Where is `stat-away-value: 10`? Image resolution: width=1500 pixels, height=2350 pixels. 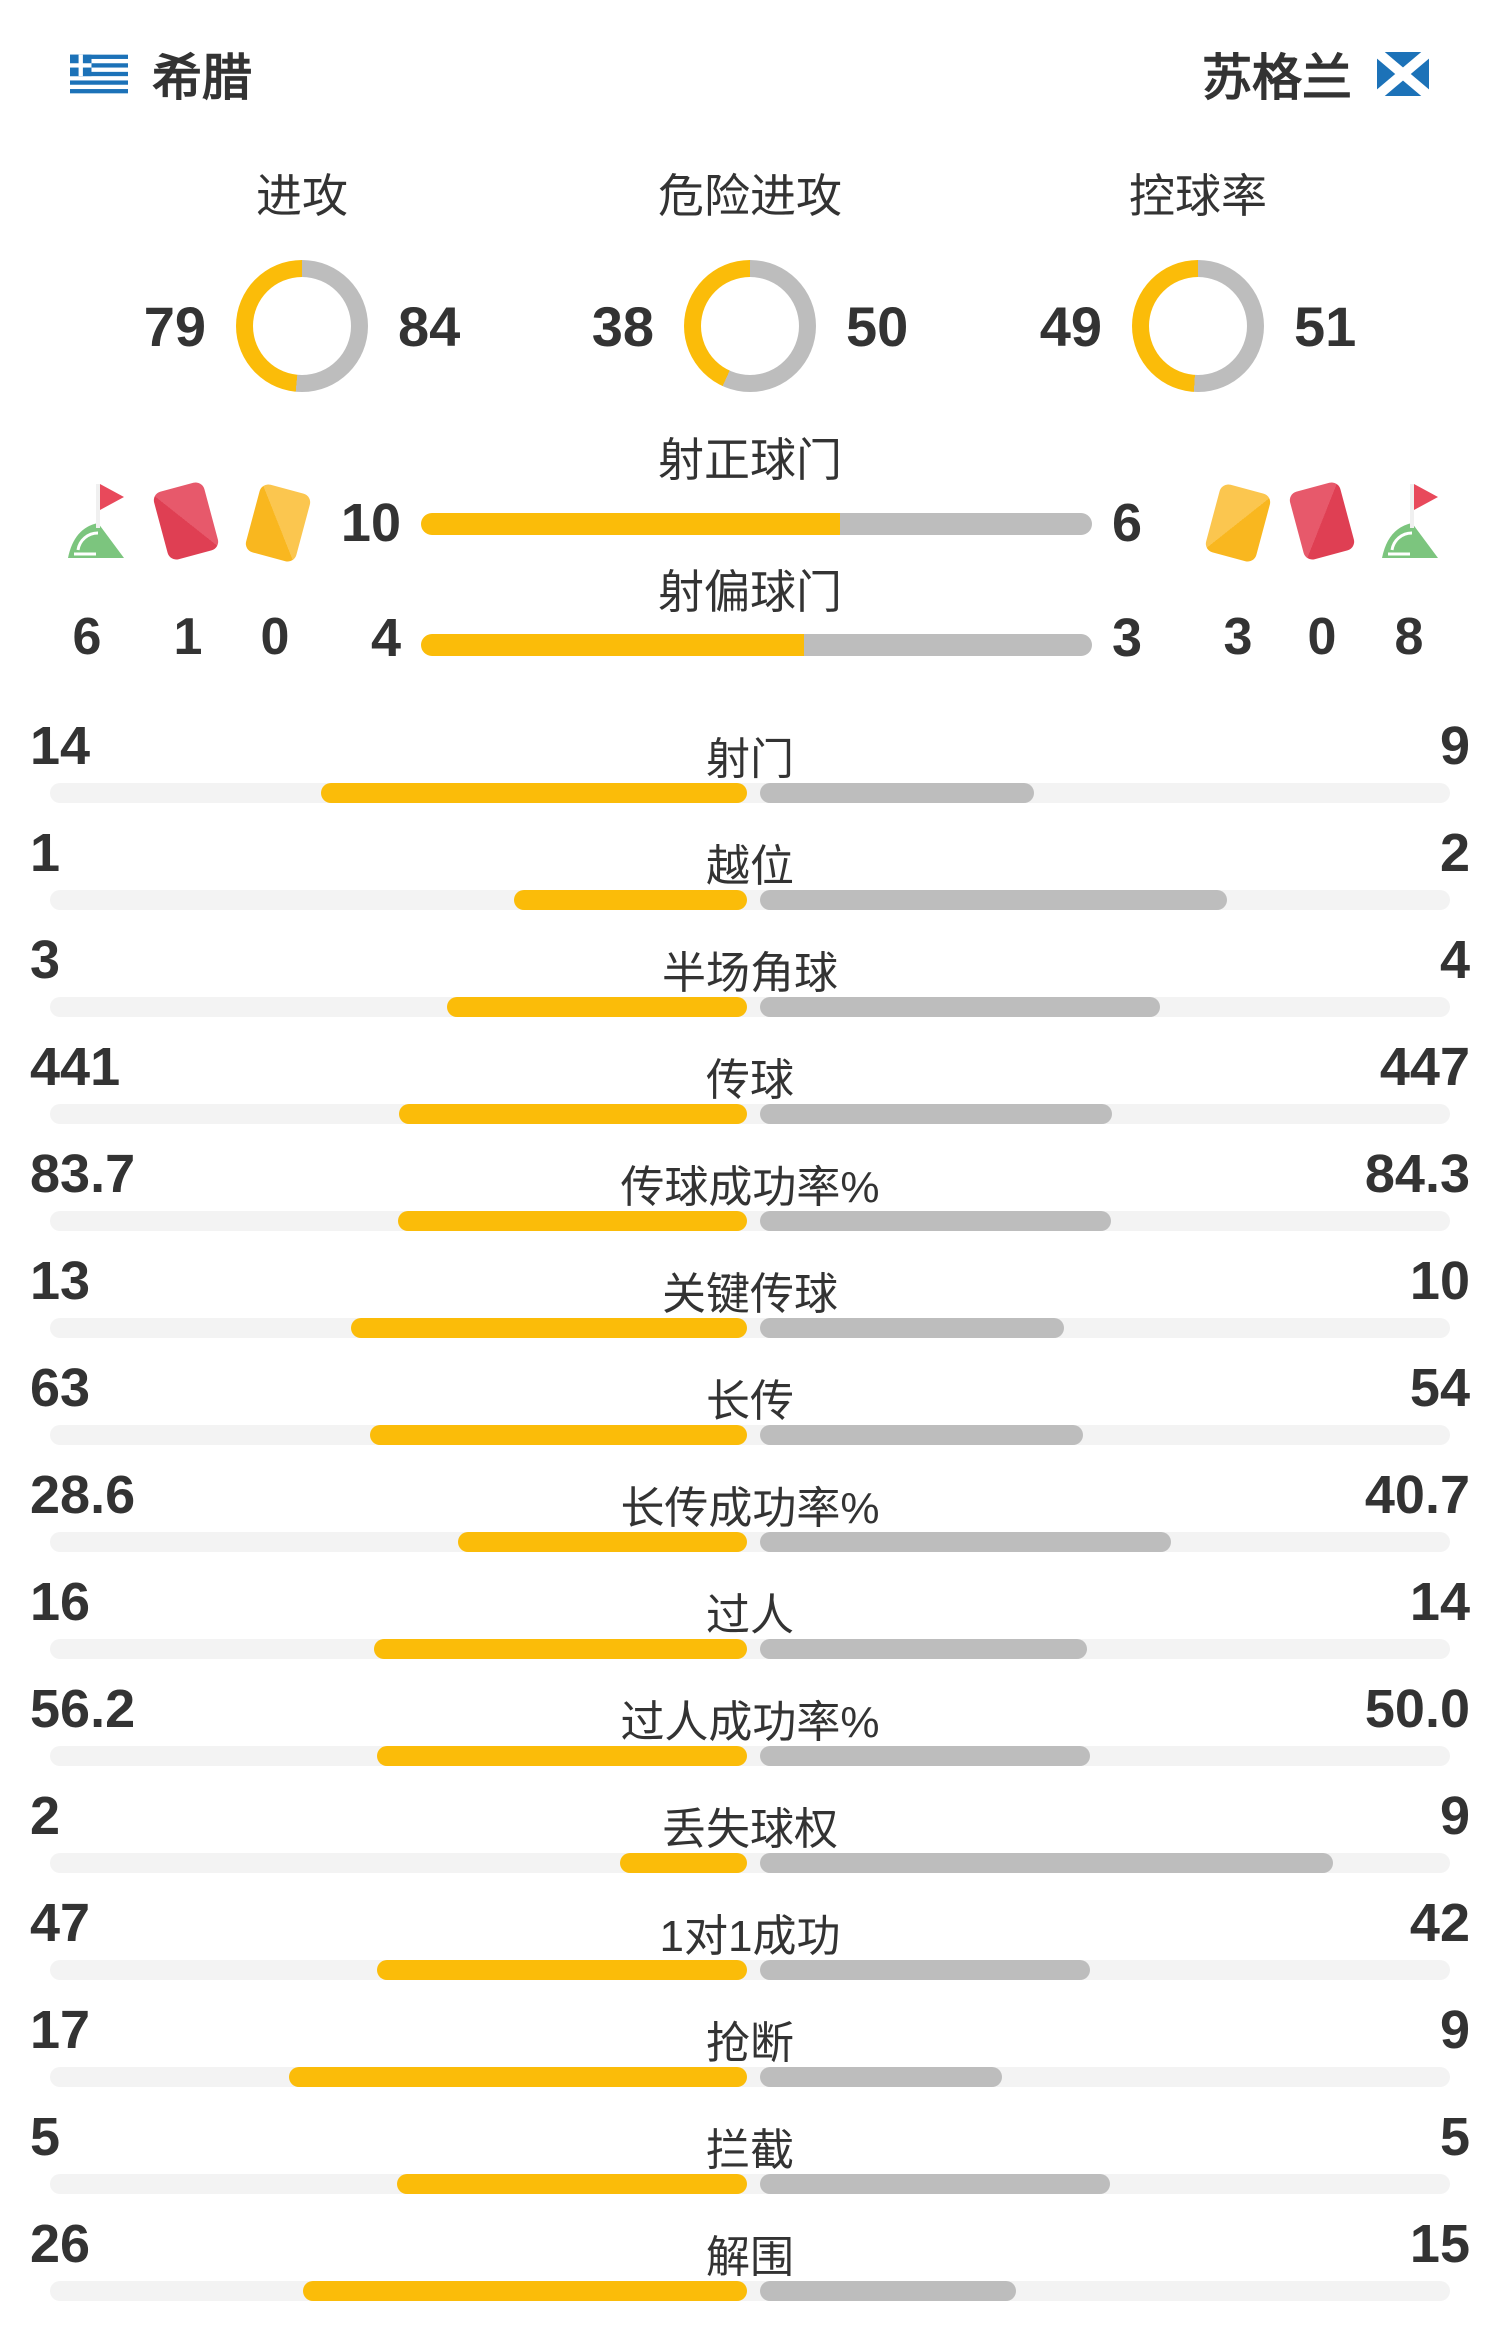 stat-away-value: 10 is located at coordinates (1439, 1281).